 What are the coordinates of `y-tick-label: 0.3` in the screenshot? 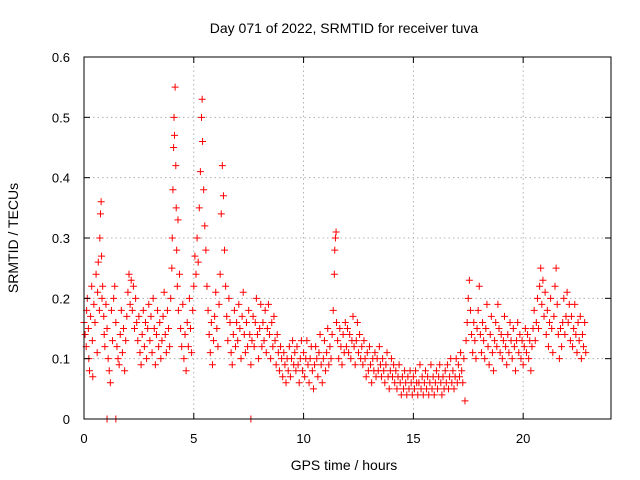 It's located at (61, 238).